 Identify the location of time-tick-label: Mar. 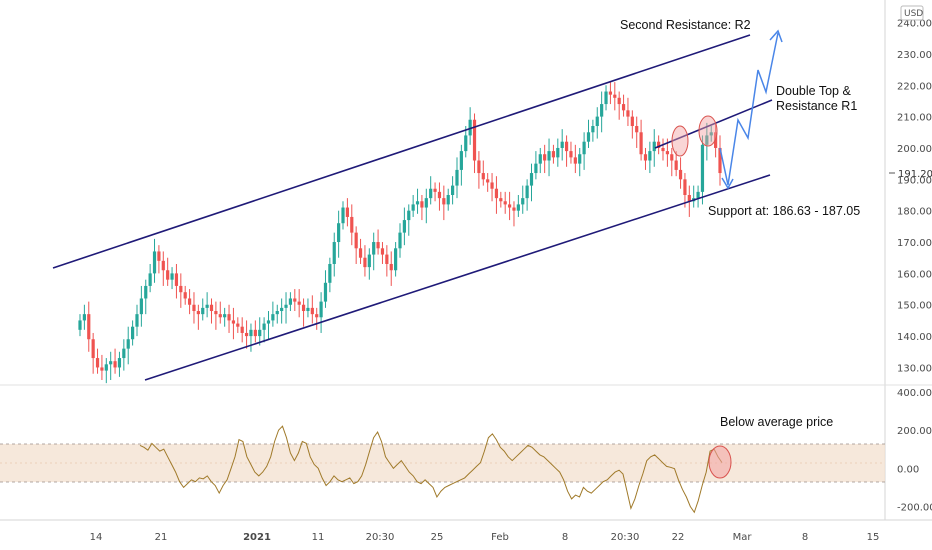
(743, 537).